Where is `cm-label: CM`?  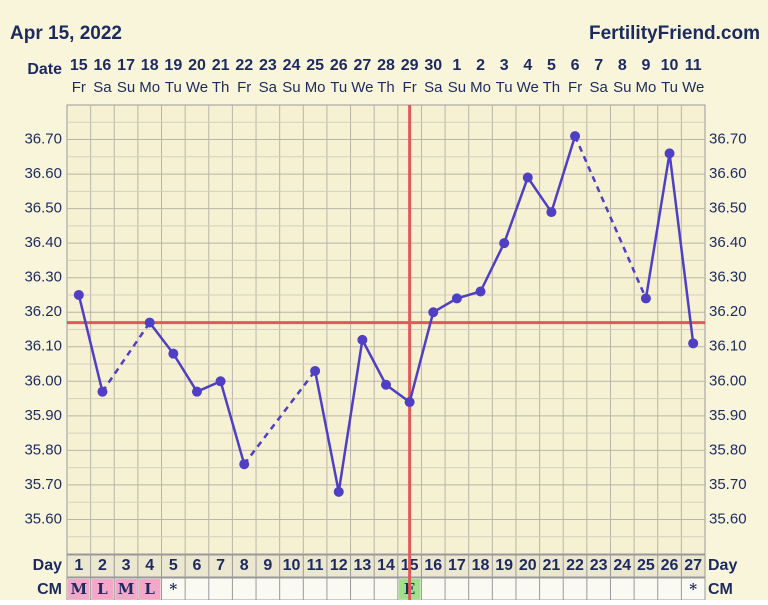 cm-label: CM is located at coordinates (49, 589).